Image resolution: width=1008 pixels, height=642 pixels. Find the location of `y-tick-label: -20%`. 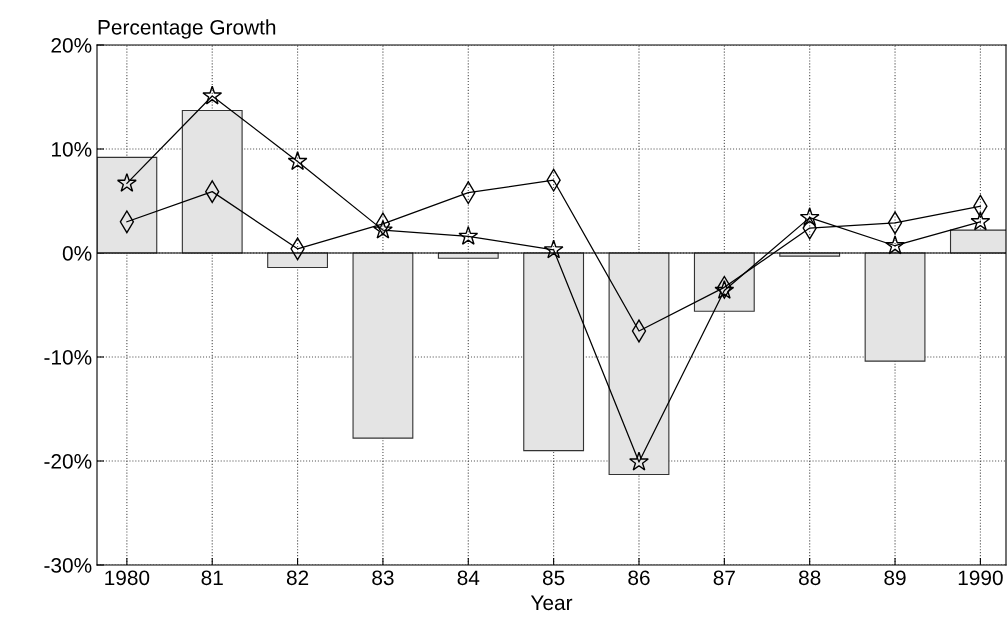

y-tick-label: -20% is located at coordinates (68, 461).